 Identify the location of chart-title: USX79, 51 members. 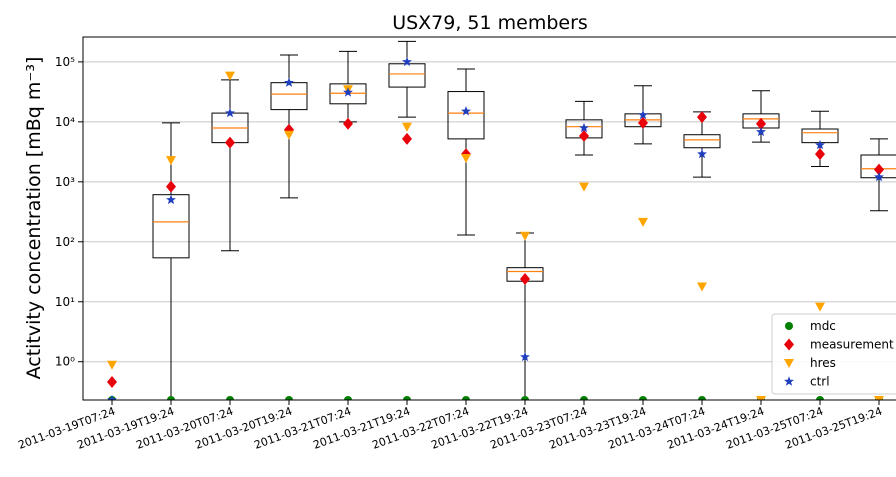
(490, 23).